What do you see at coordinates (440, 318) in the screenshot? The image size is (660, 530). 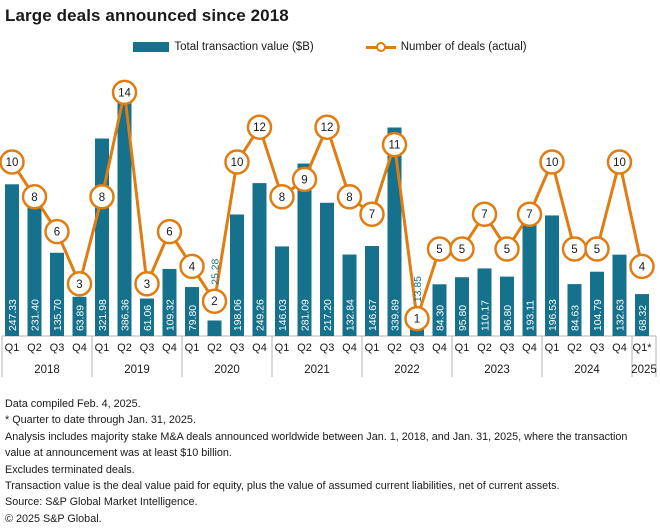 I see `bar-value-label: 84.30` at bounding box center [440, 318].